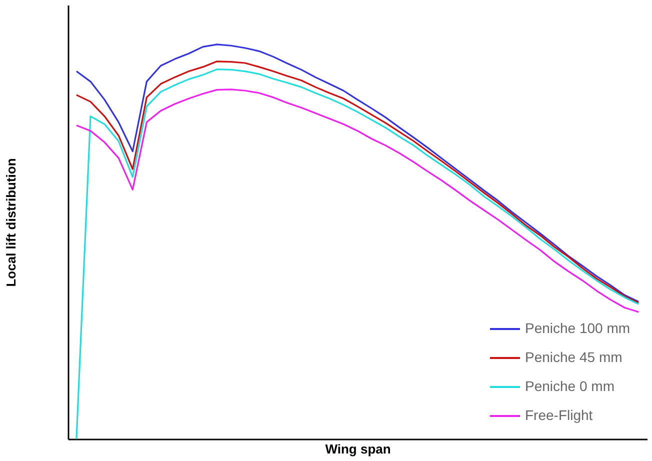 This screenshot has height=461, width=652. Describe the element at coordinates (569, 386) in the screenshot. I see `legend-label: Peniche 0 mm` at that location.